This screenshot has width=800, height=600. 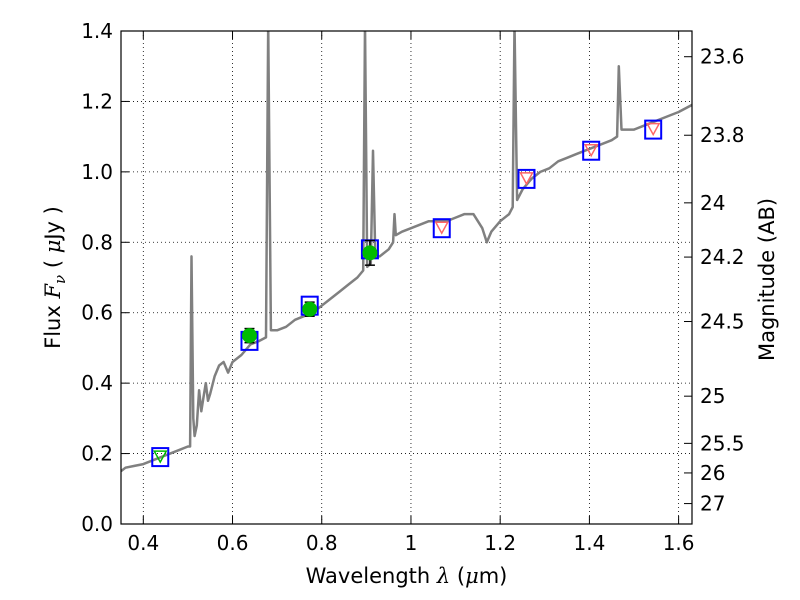 What do you see at coordinates (97, 31) in the screenshot?
I see `y-tick-label: 1.4` at bounding box center [97, 31].